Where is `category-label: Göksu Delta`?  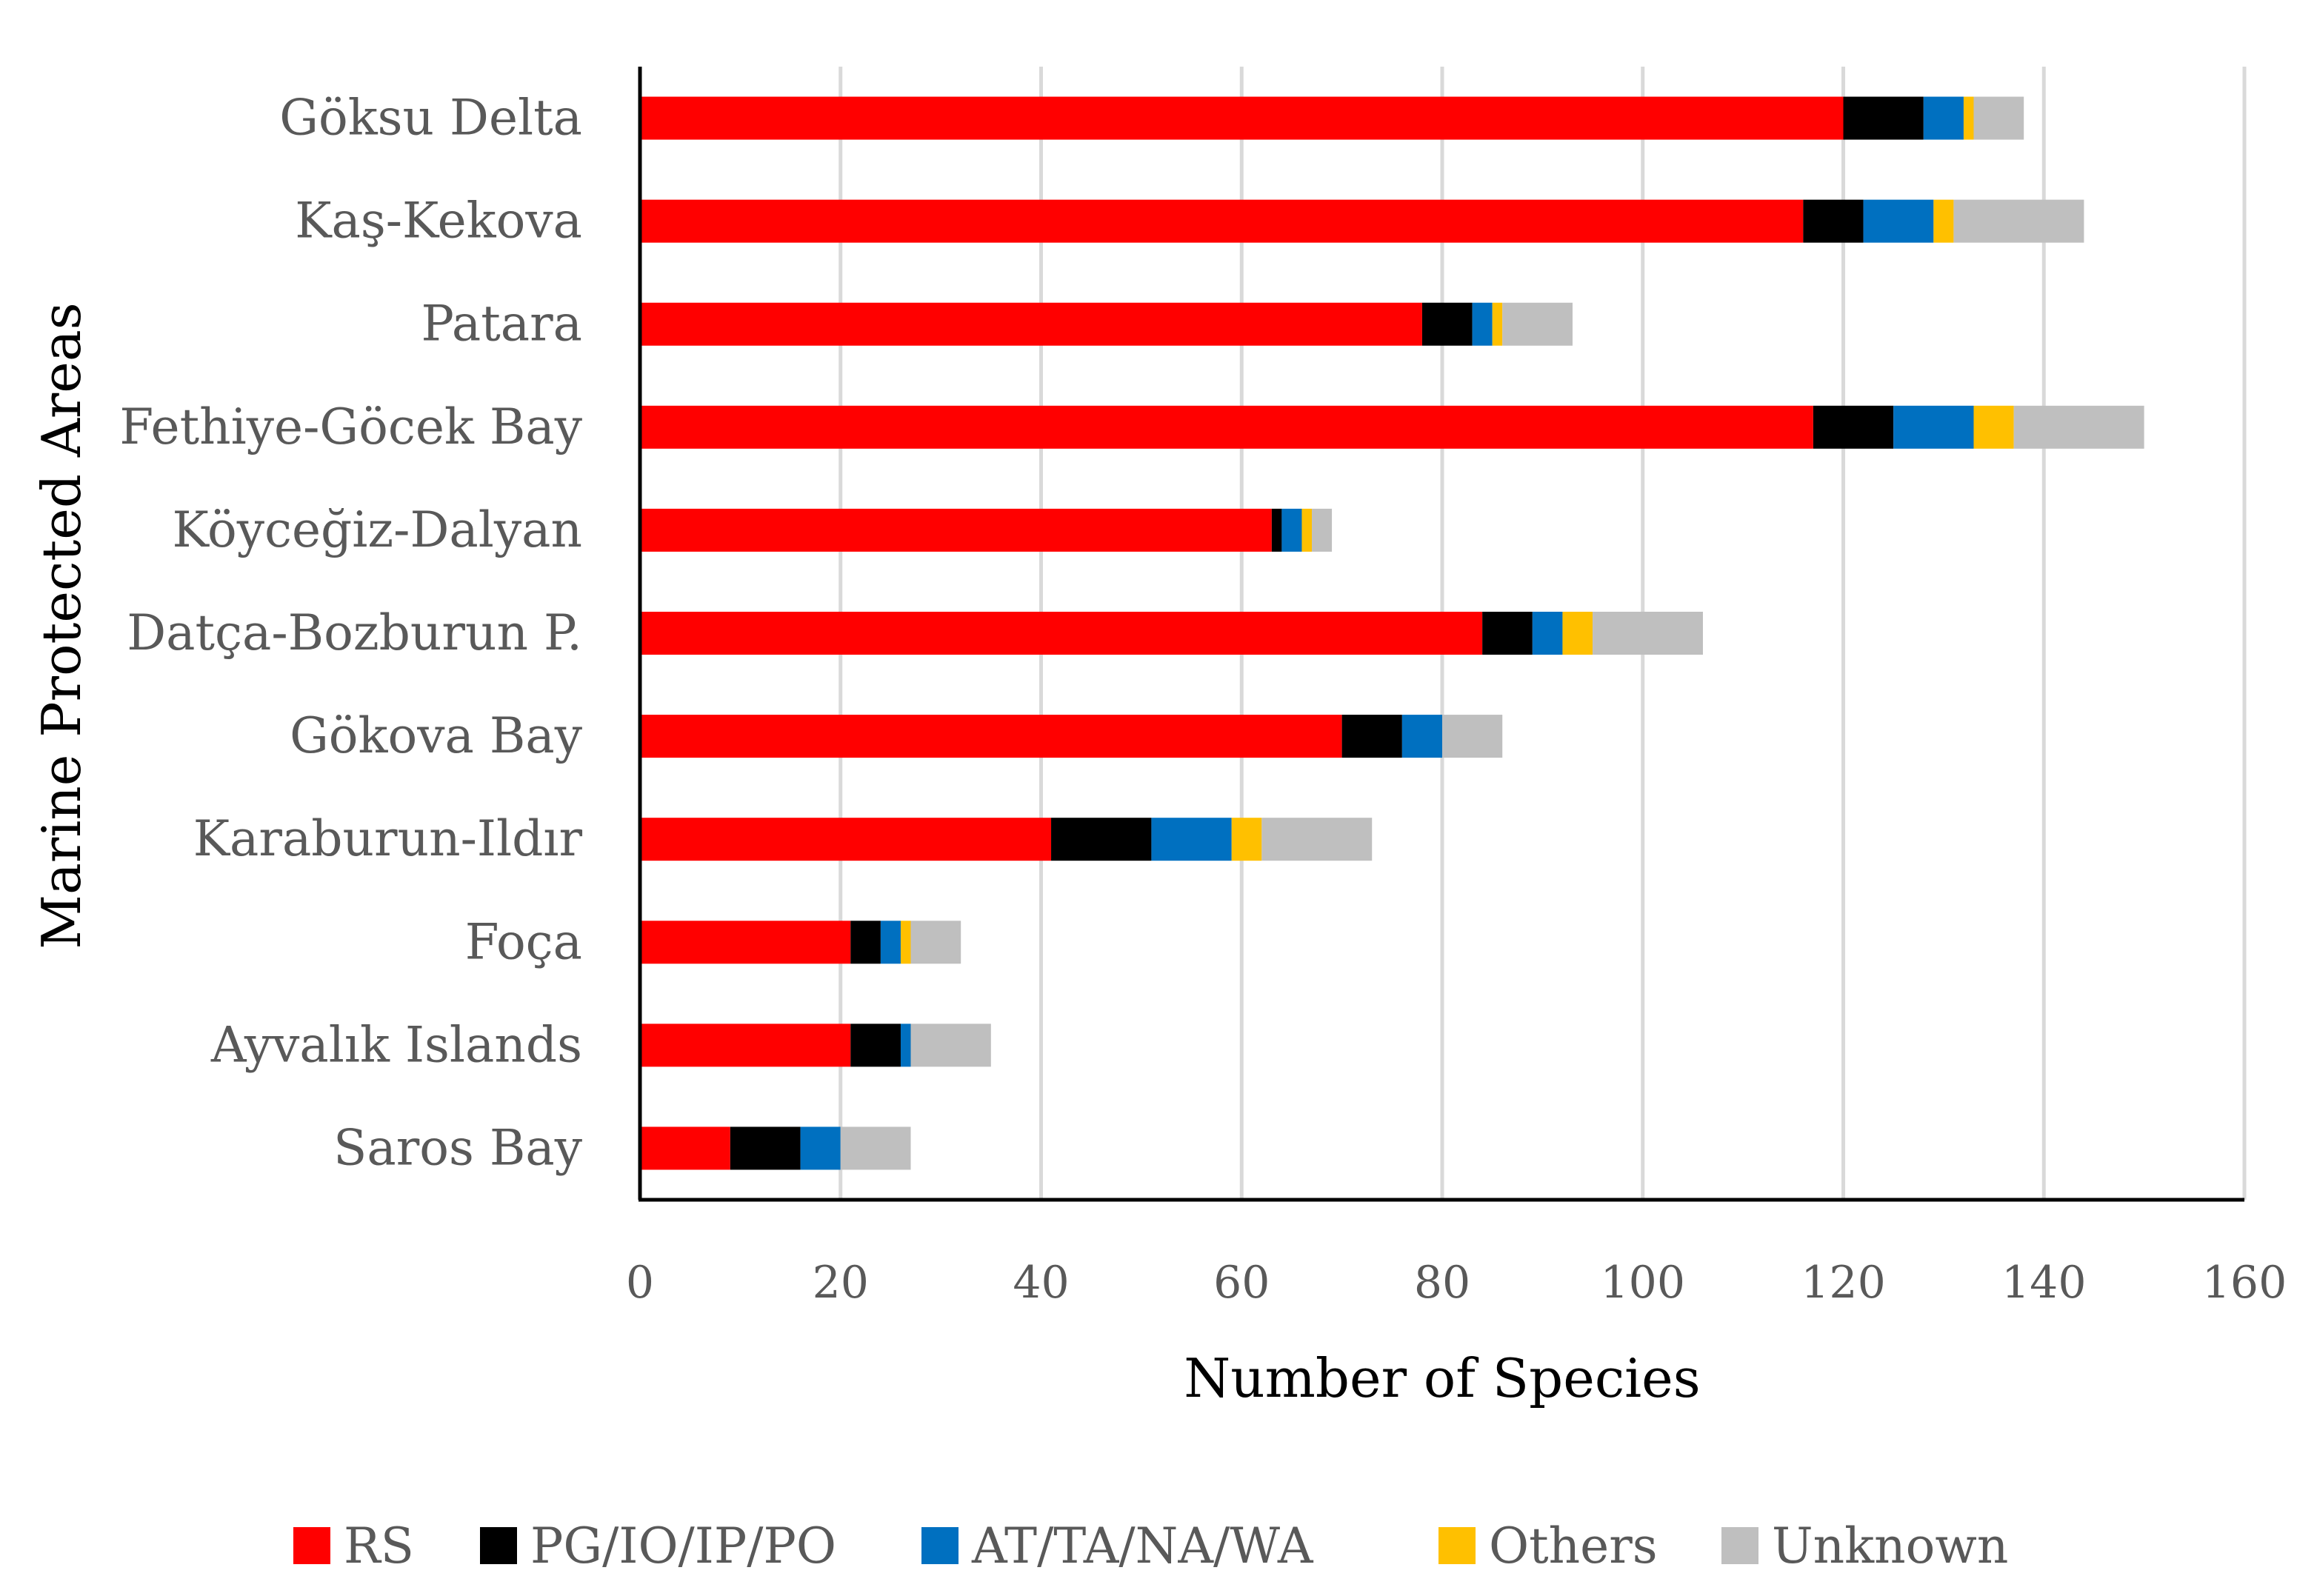 category-label: Göksu Delta is located at coordinates (430, 118).